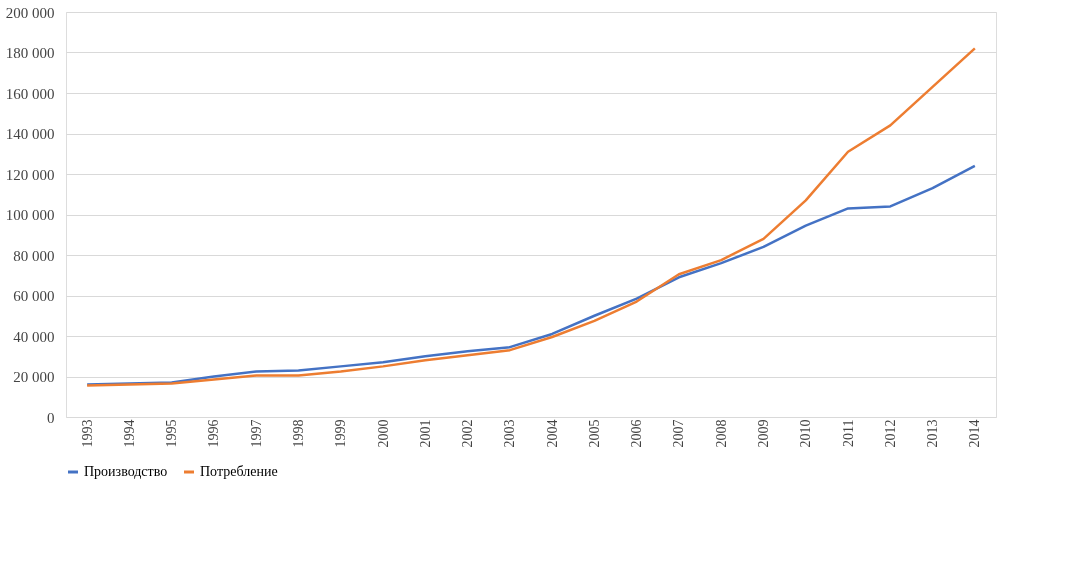 This screenshot has width=1070, height=578. What do you see at coordinates (34, 296) in the screenshot?
I see `y-tick-label: 60 000` at bounding box center [34, 296].